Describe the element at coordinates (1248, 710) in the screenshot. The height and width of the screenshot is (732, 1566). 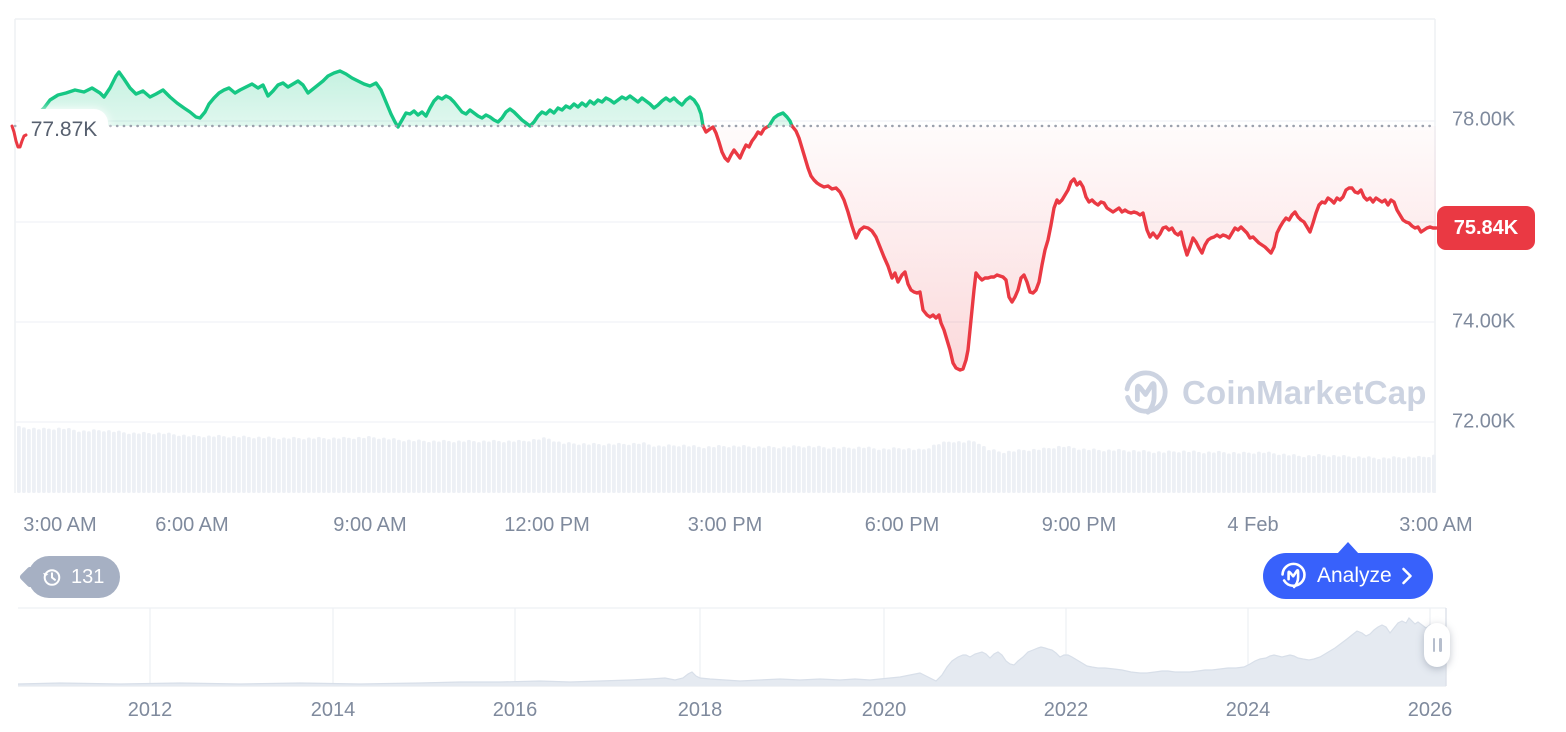
I see `minimap-year-tick: 2024` at that location.